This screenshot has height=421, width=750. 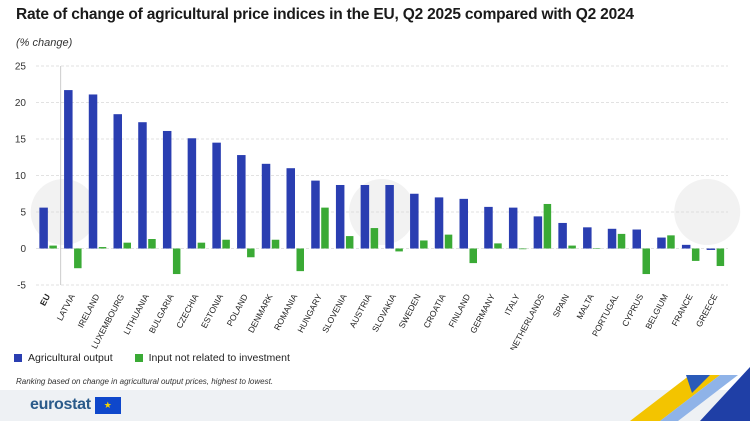 What do you see at coordinates (21, 286) in the screenshot?
I see `y-tick-label: -5` at bounding box center [21, 286].